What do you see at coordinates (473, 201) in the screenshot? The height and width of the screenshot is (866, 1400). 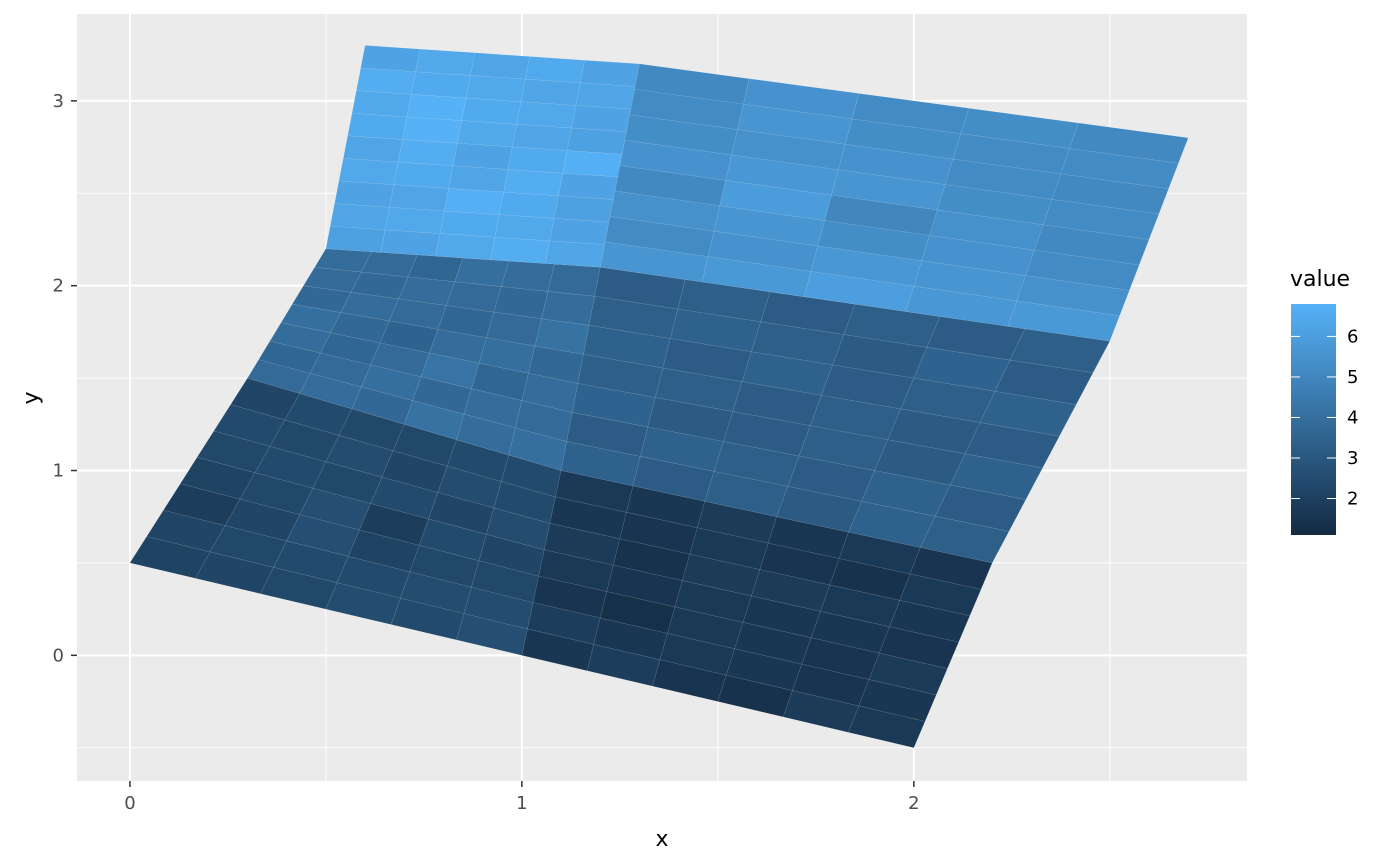 I see `tile-b4-r2-c2` at bounding box center [473, 201].